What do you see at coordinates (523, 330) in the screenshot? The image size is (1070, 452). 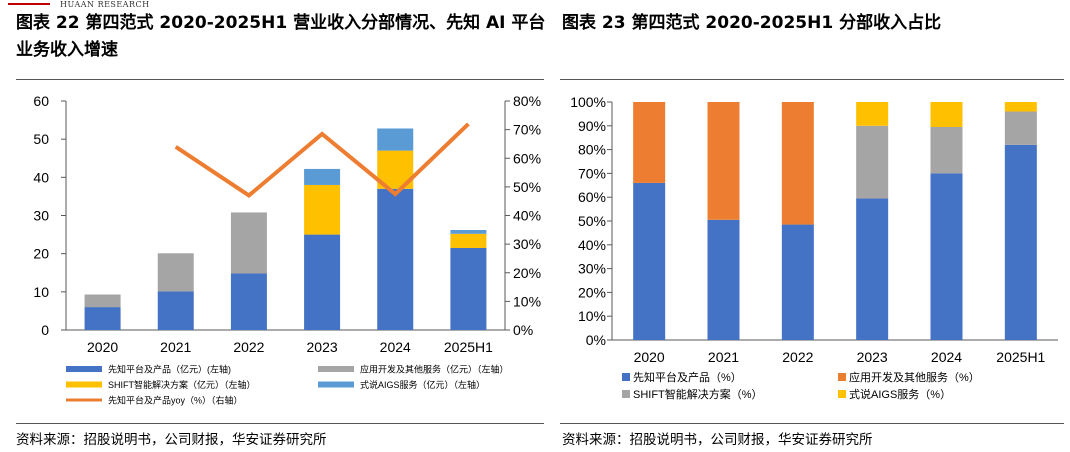 I see `right-y-tick-label: 0%` at bounding box center [523, 330].